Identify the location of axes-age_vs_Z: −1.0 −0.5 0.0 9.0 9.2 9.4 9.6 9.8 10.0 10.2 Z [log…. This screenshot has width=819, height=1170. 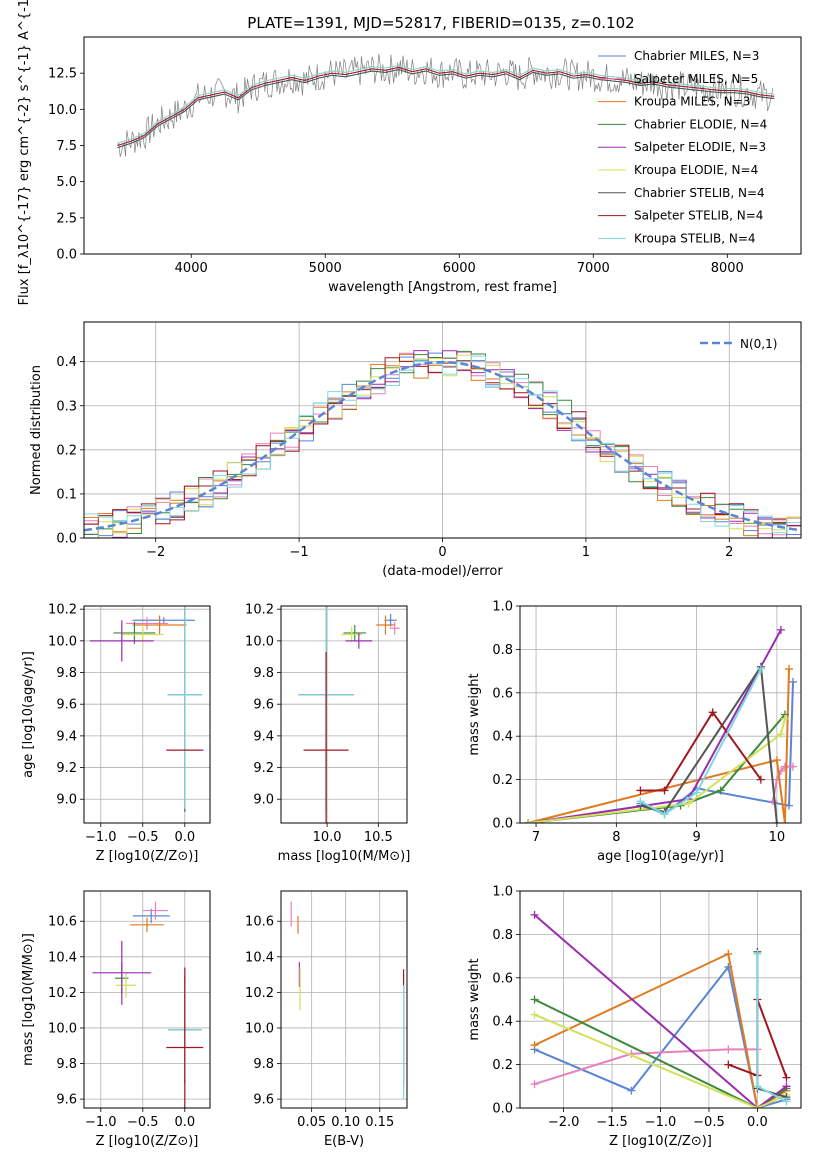
(116, 733).